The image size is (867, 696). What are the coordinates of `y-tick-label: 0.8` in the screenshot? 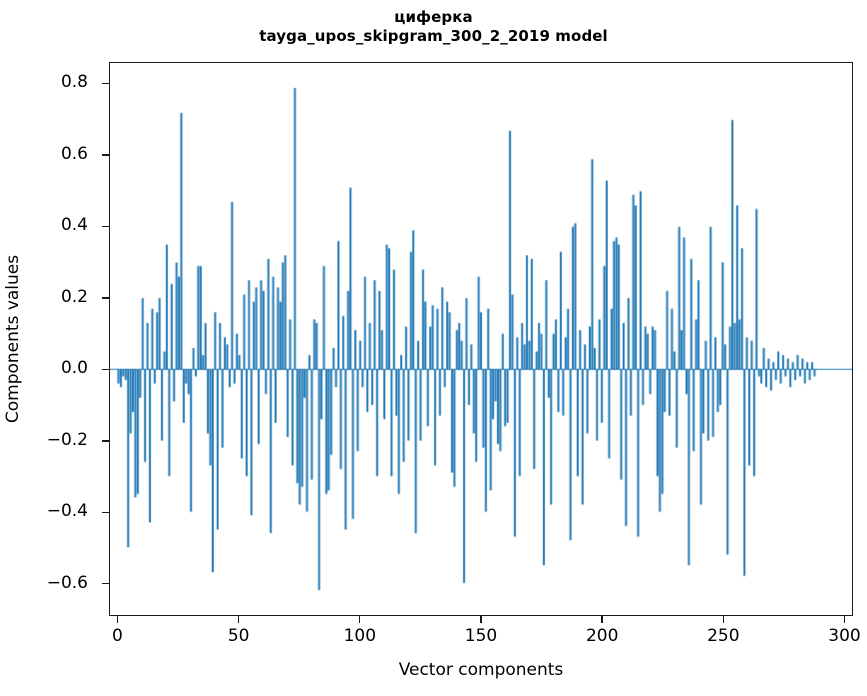 It's located at (74, 82).